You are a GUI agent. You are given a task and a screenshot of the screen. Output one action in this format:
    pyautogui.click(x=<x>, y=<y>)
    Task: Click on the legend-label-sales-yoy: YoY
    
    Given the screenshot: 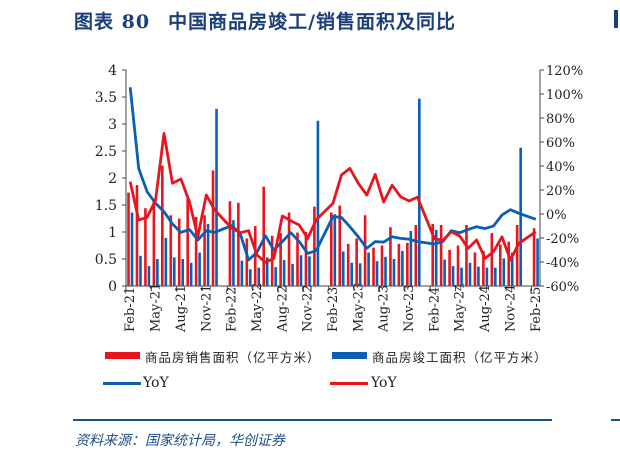 What is the action you would take?
    pyautogui.click(x=384, y=383)
    